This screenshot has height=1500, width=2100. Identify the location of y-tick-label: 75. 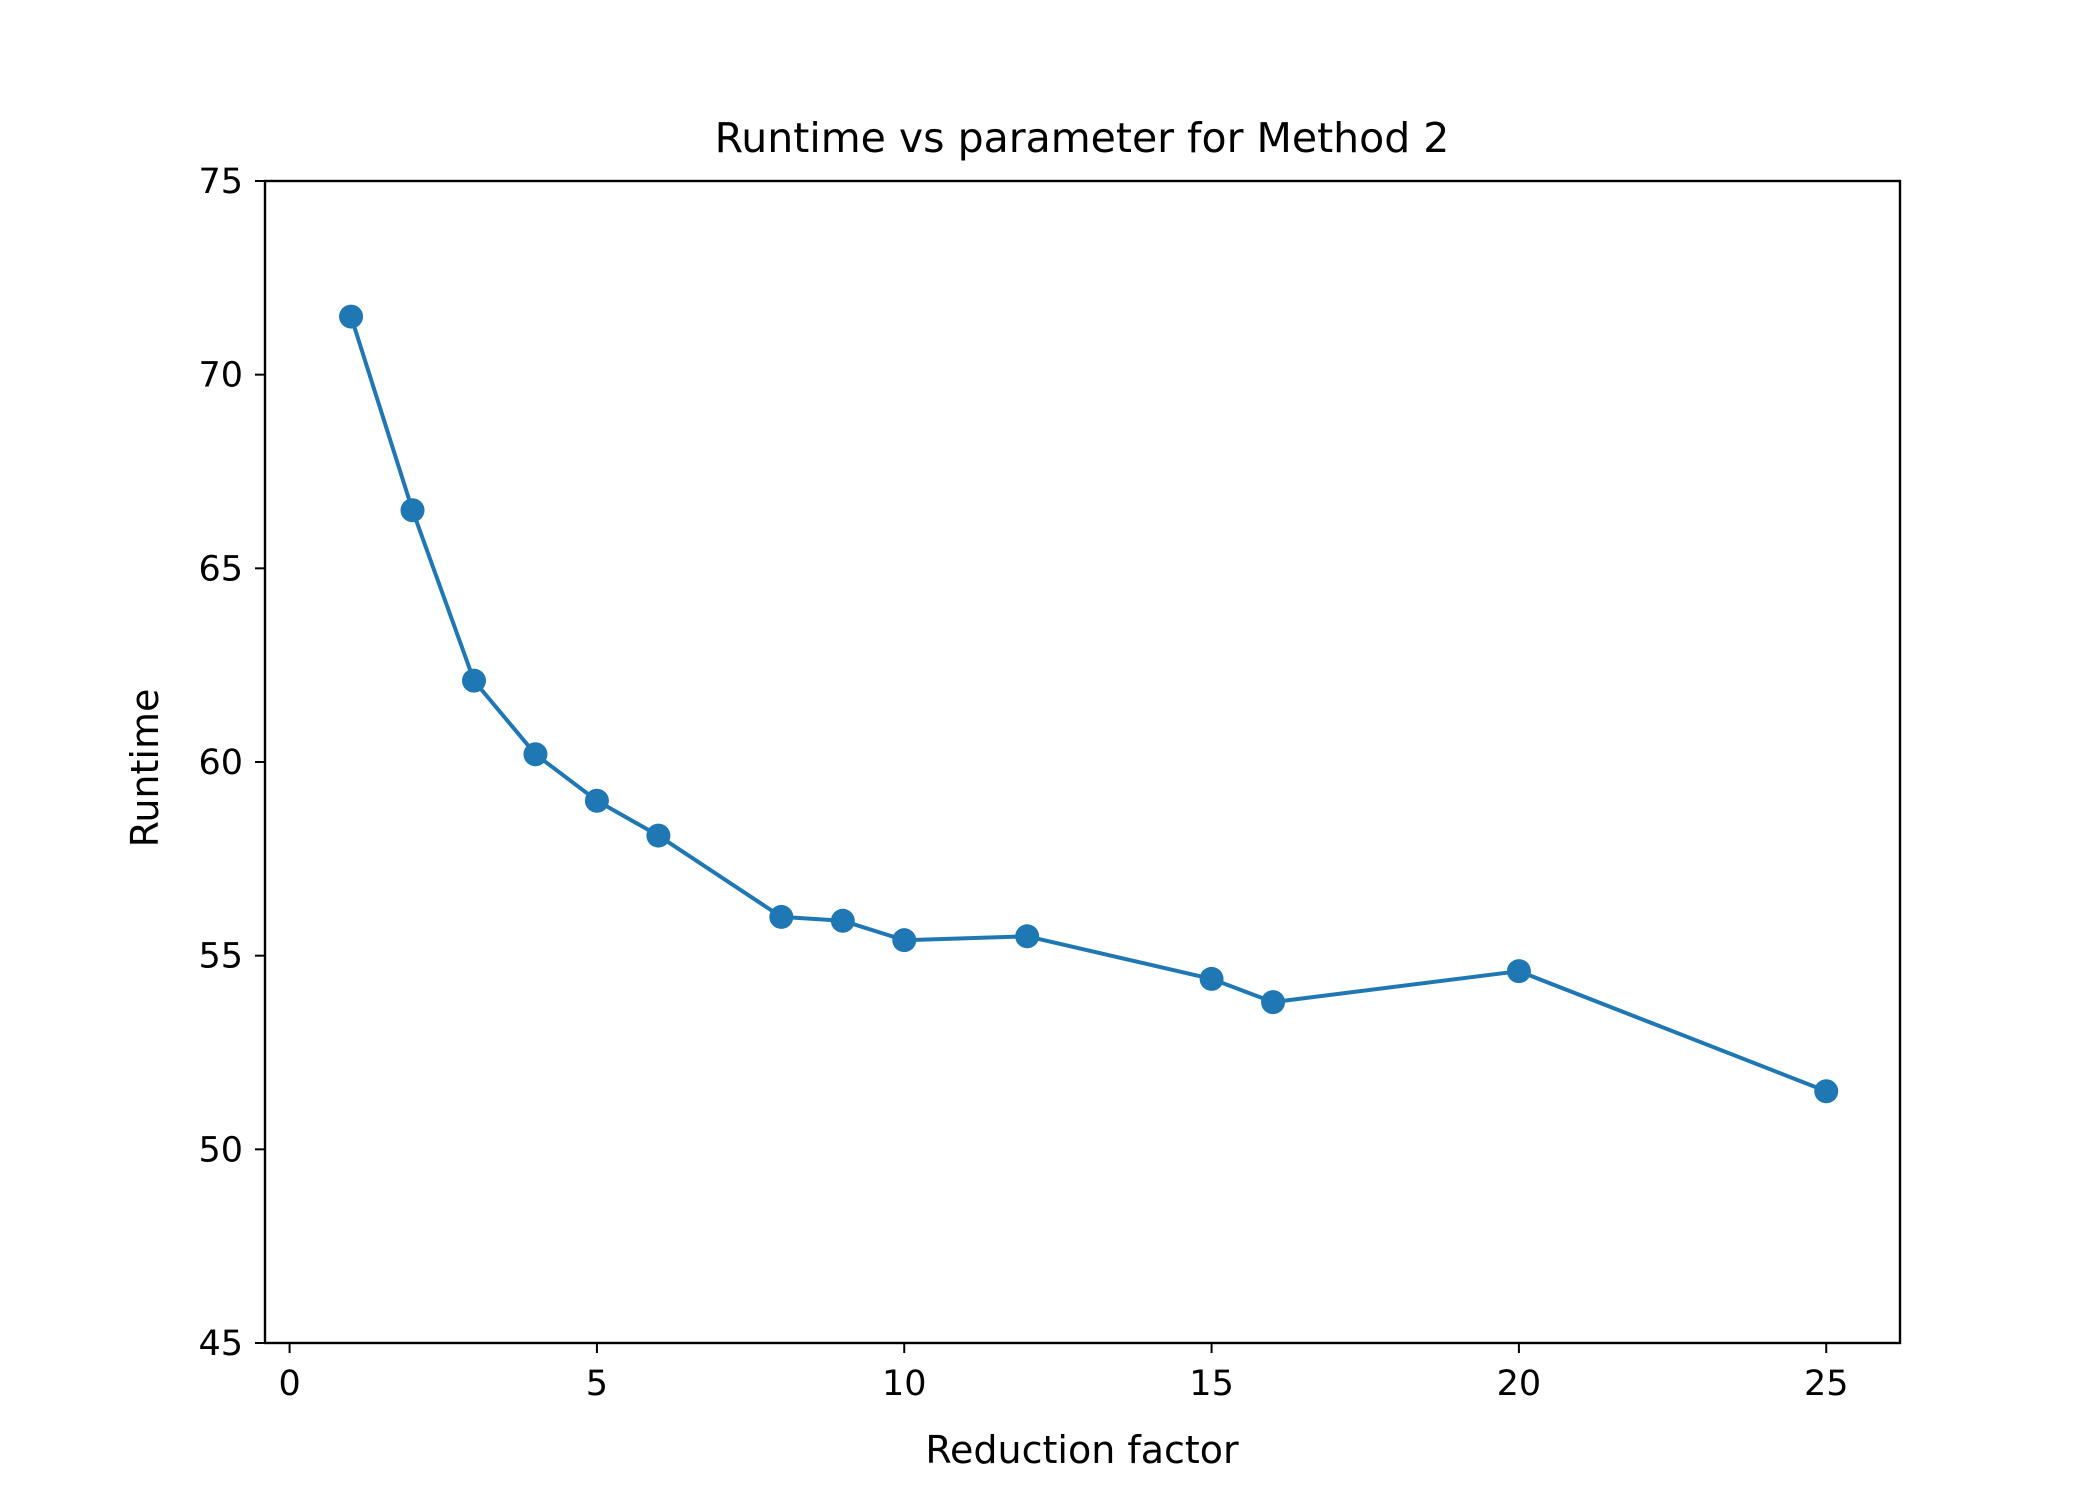
(220, 182).